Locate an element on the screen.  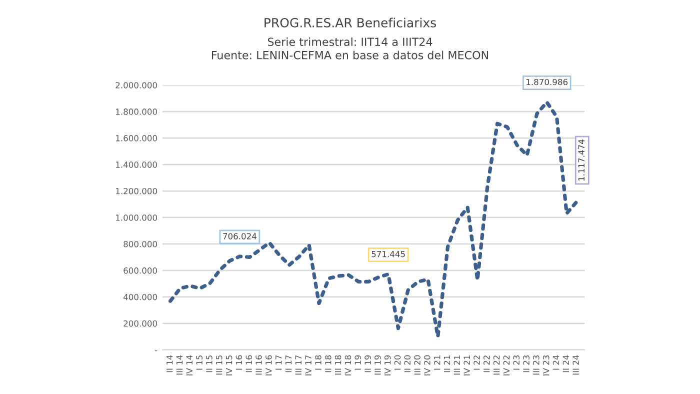
y-tick-label: 1.400.000 is located at coordinates (136, 165).